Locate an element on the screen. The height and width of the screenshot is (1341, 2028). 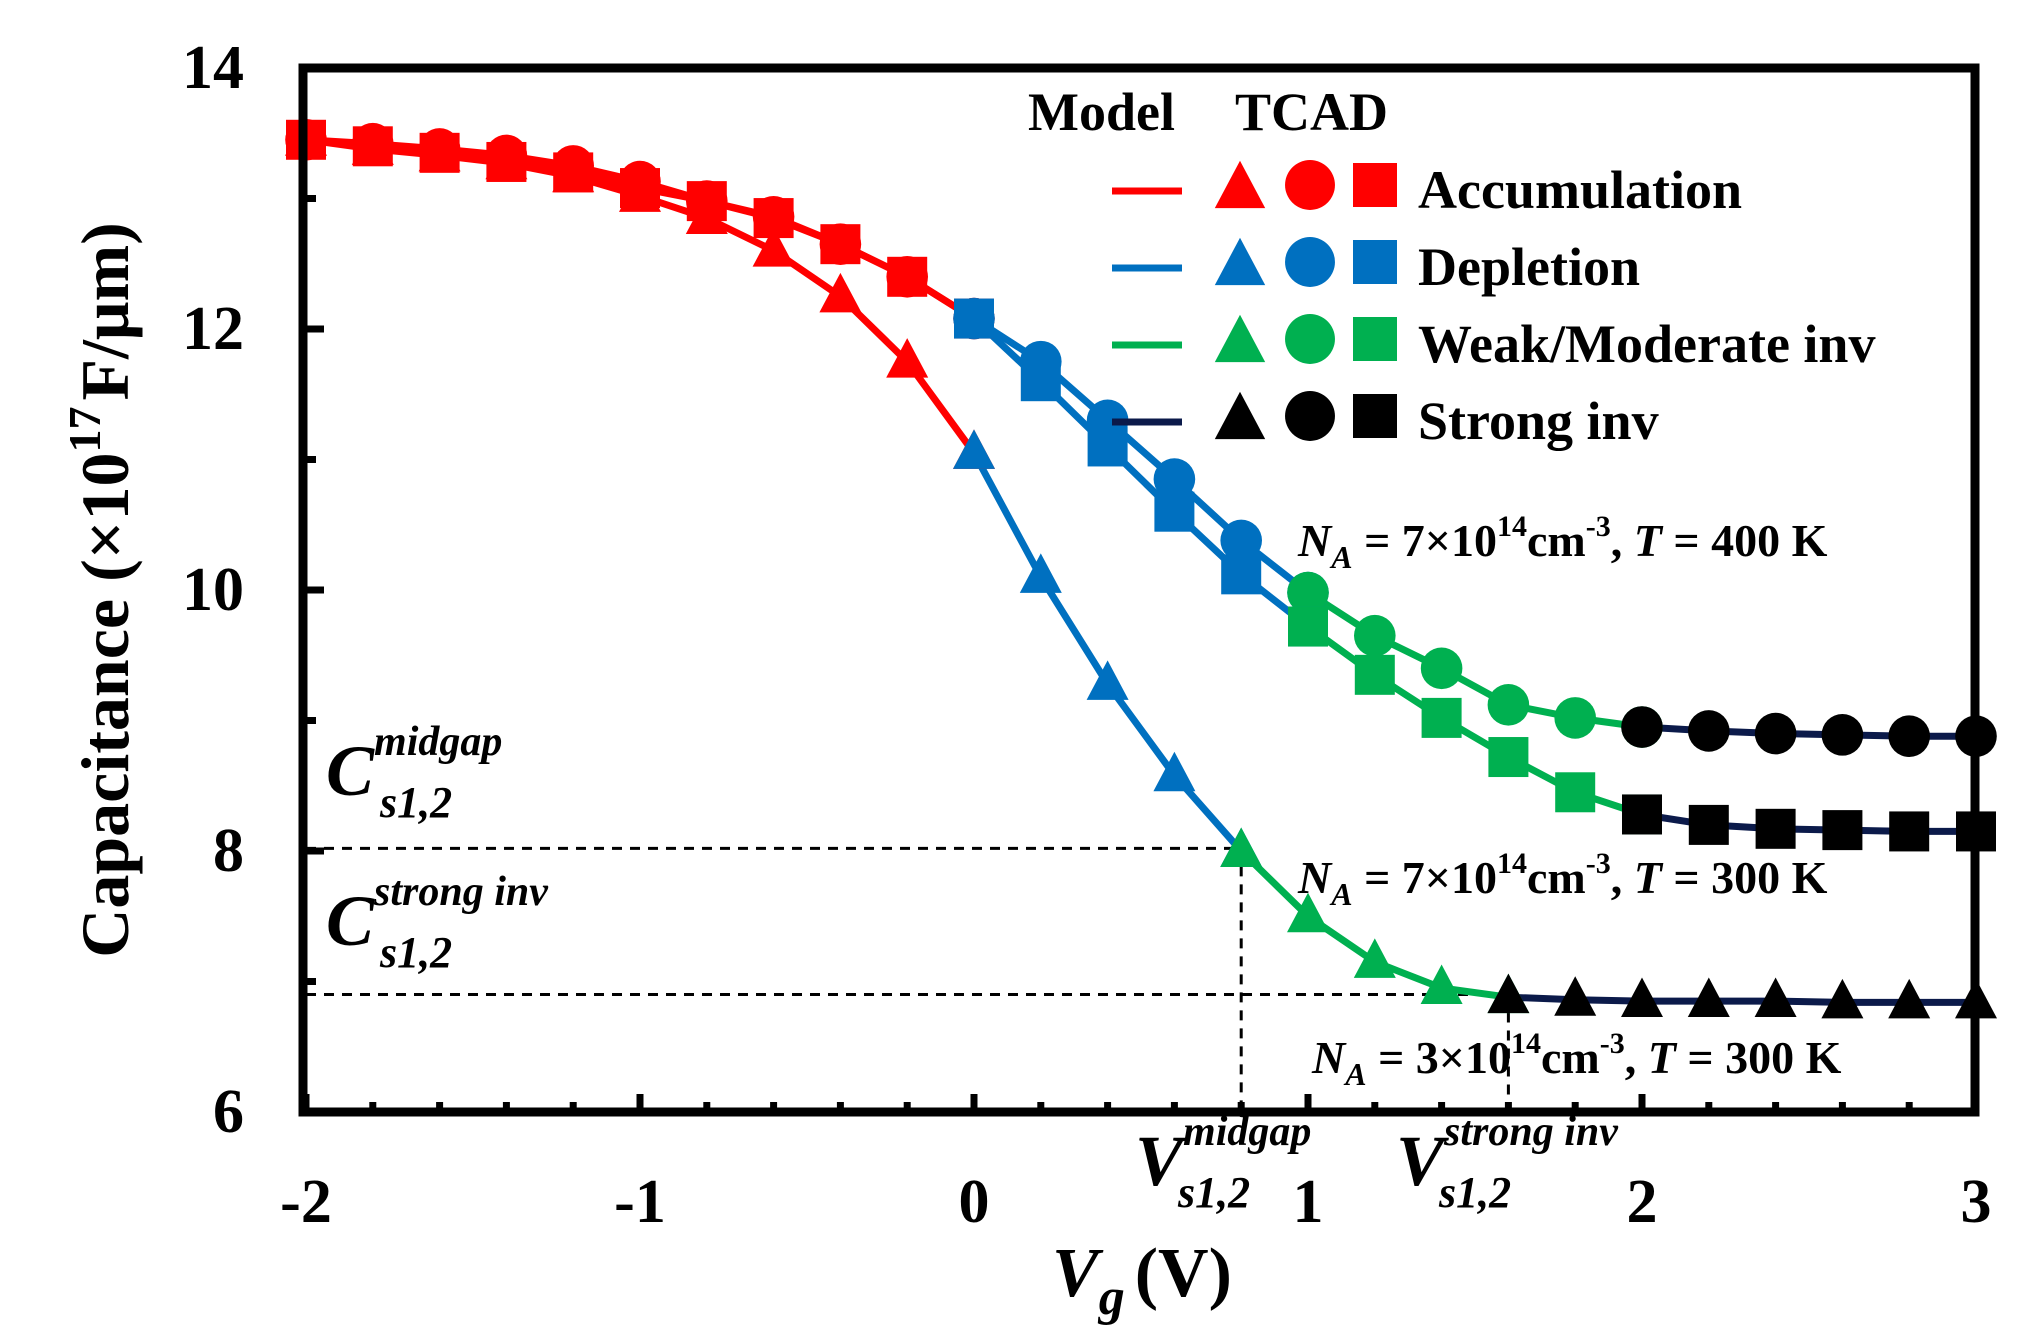
y-tick-label: 6 is located at coordinates (228, 1112).